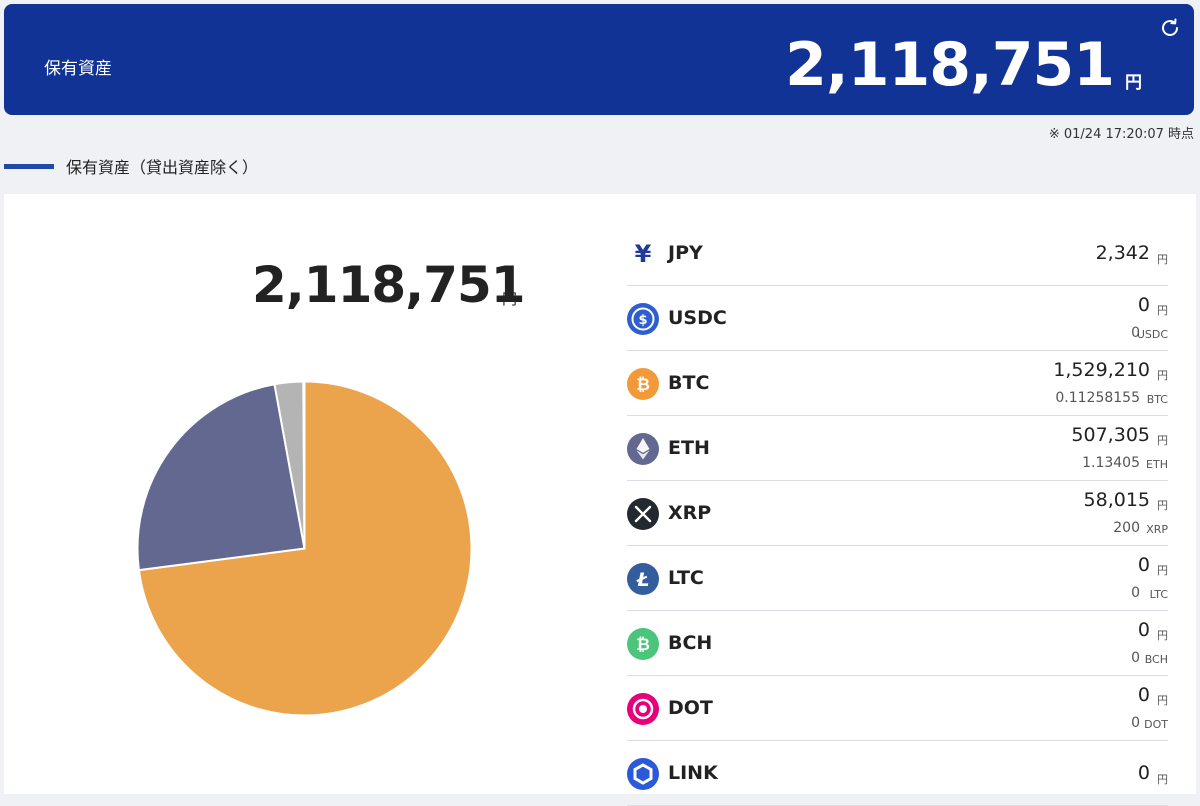 This screenshot has height=806, width=1200. What do you see at coordinates (897, 252) in the screenshot?
I see `asset-row-jpy: ¥ JPY 2,342 円` at bounding box center [897, 252].